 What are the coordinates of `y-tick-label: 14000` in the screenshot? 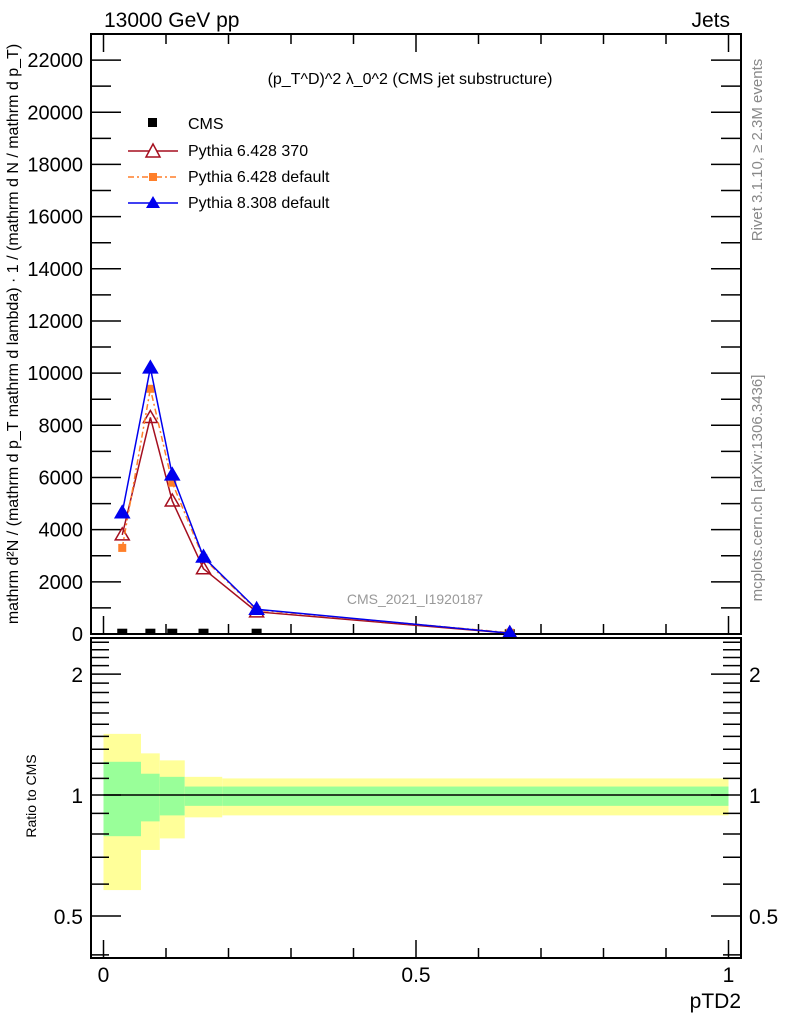 It's located at (55, 270).